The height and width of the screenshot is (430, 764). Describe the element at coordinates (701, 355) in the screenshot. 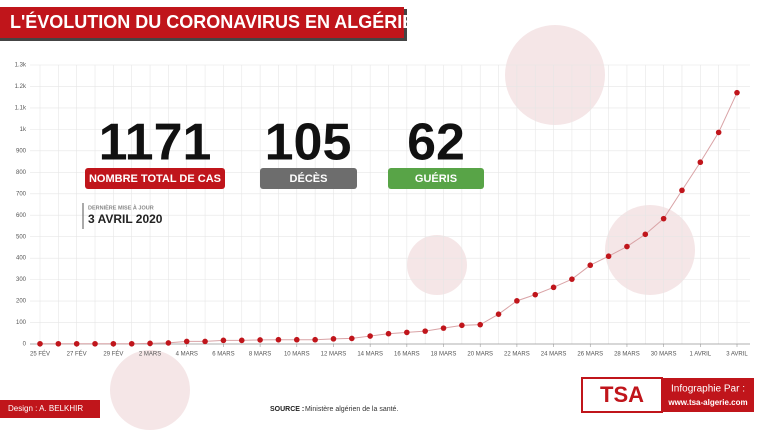

I see `x-tick-label: 1 AVRIL` at that location.